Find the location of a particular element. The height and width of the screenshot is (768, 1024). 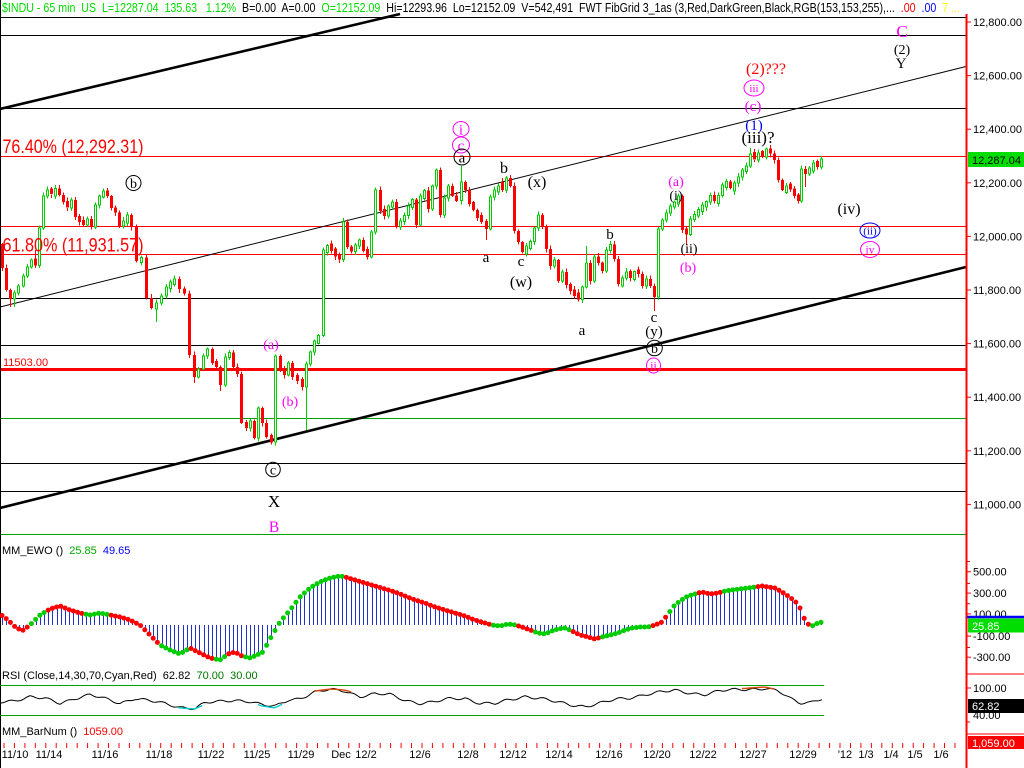

svg-text: MM_EWO () 25.85 49.65 is located at coordinates (66, 551).